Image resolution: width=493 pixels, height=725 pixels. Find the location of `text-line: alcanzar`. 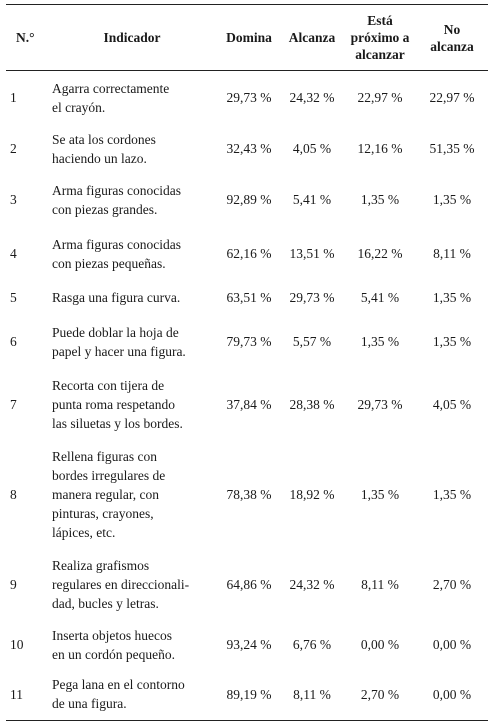

text-line: alcanzar is located at coordinates (380, 54).